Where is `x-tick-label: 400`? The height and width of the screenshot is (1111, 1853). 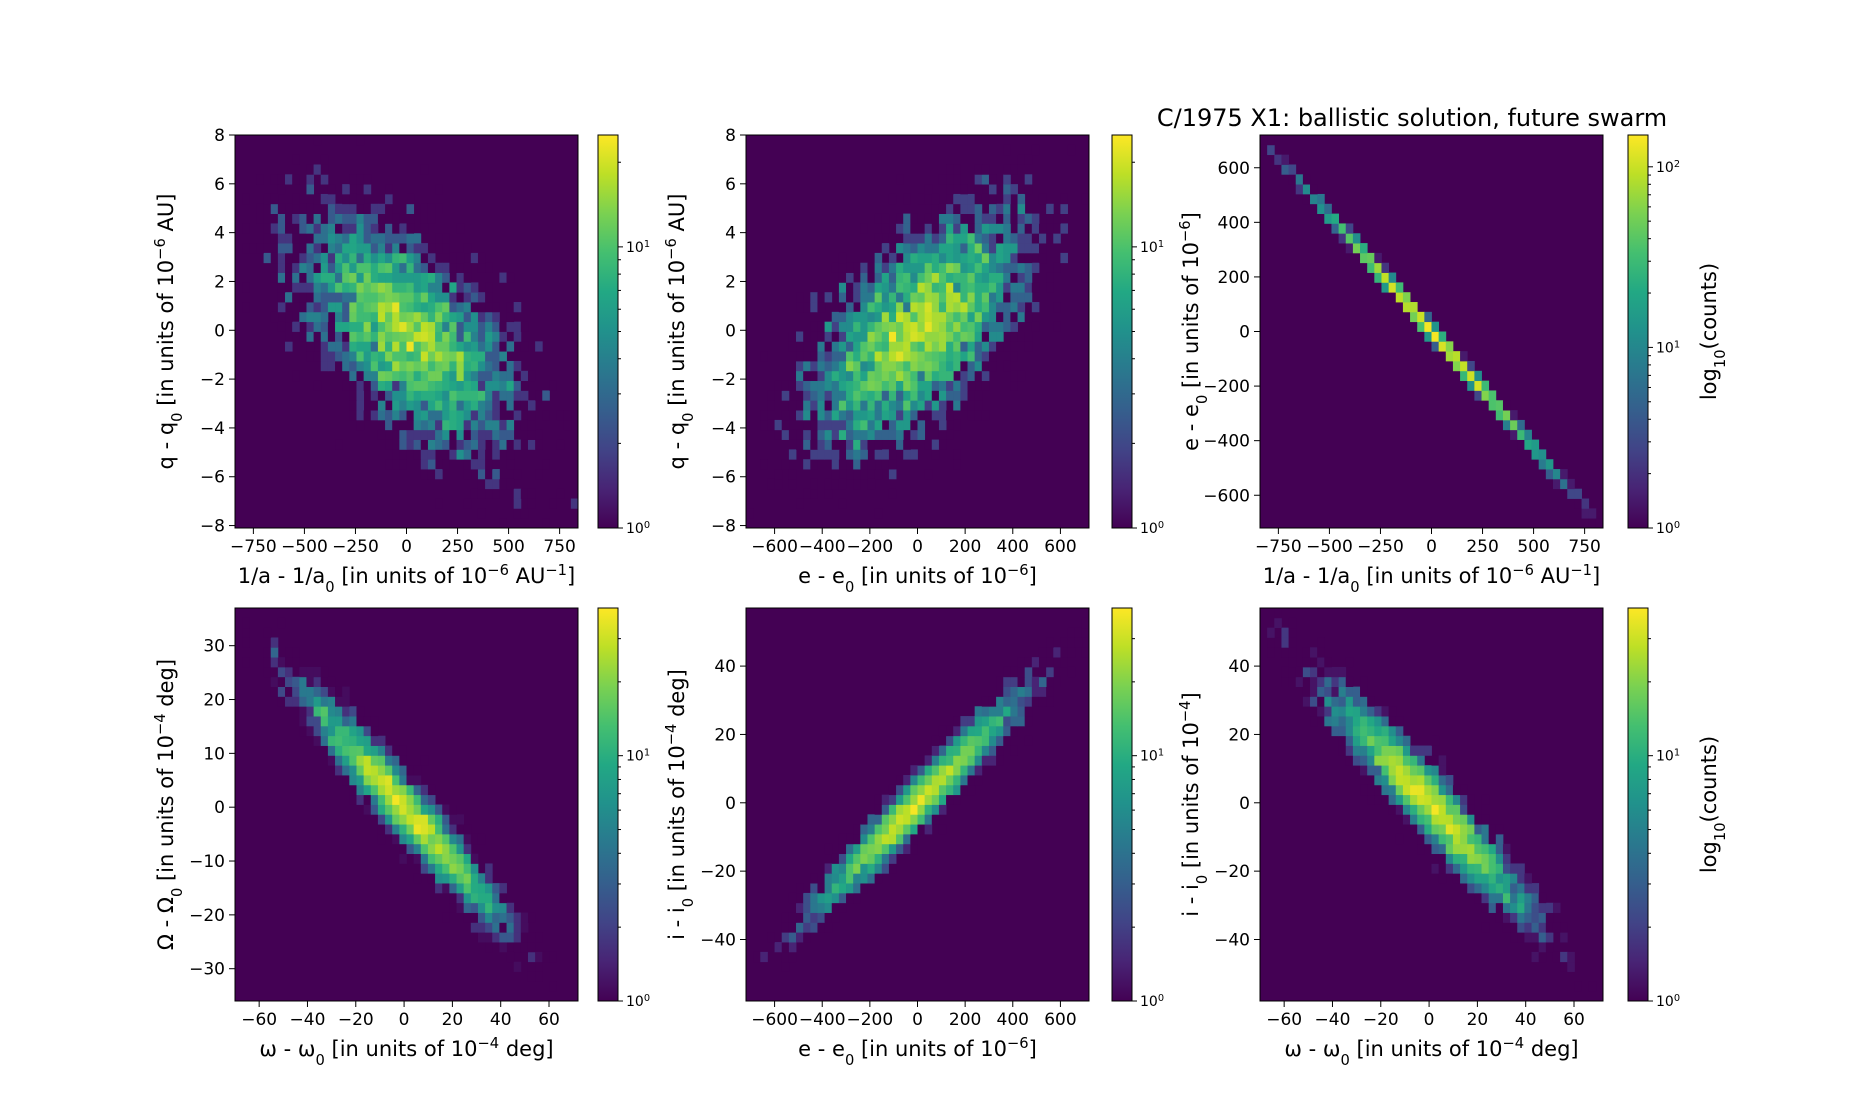 x-tick-label: 400 is located at coordinates (1013, 1020).